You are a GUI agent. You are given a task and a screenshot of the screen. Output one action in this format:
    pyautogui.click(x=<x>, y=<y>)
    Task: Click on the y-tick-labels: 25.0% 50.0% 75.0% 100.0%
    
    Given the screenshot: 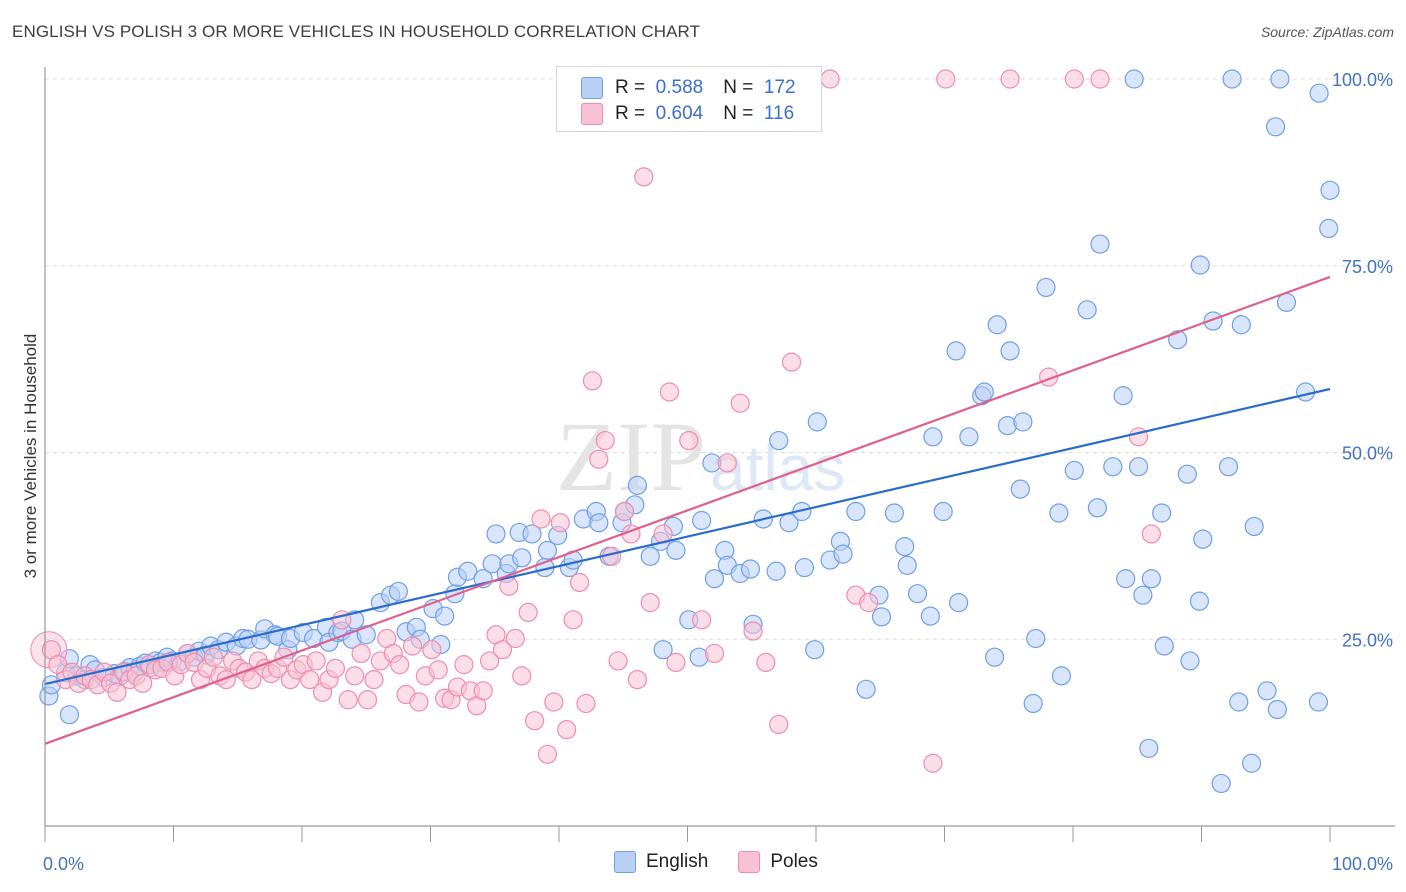 What is the action you would take?
    pyautogui.click(x=1362, y=360)
    